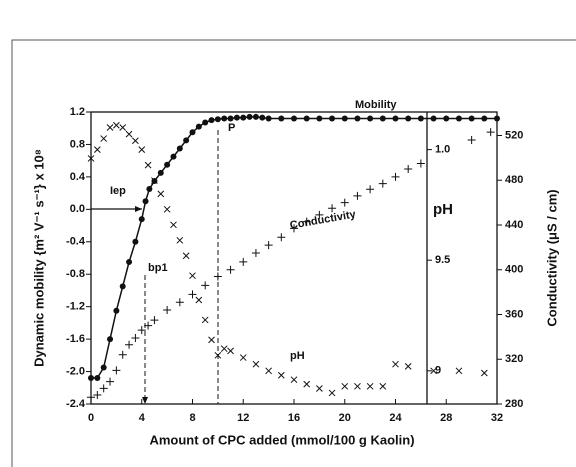 This screenshot has width=576, height=467. What do you see at coordinates (345, 418) in the screenshot?
I see `x-tick-label: 20` at bounding box center [345, 418].